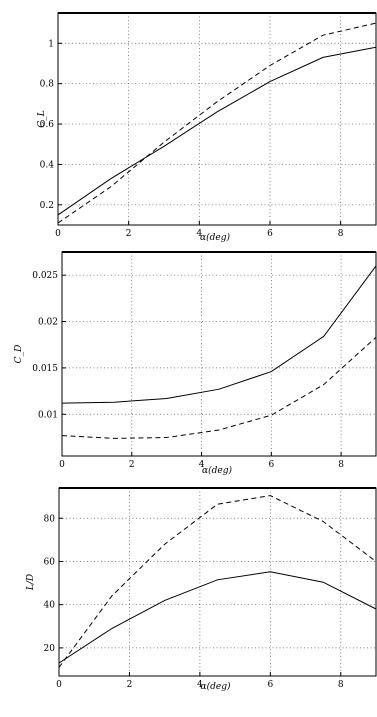 The height and width of the screenshot is (717, 377). Describe the element at coordinates (48, 415) in the screenshot. I see `chart-cd-ytick-label: 0.01` at that location.